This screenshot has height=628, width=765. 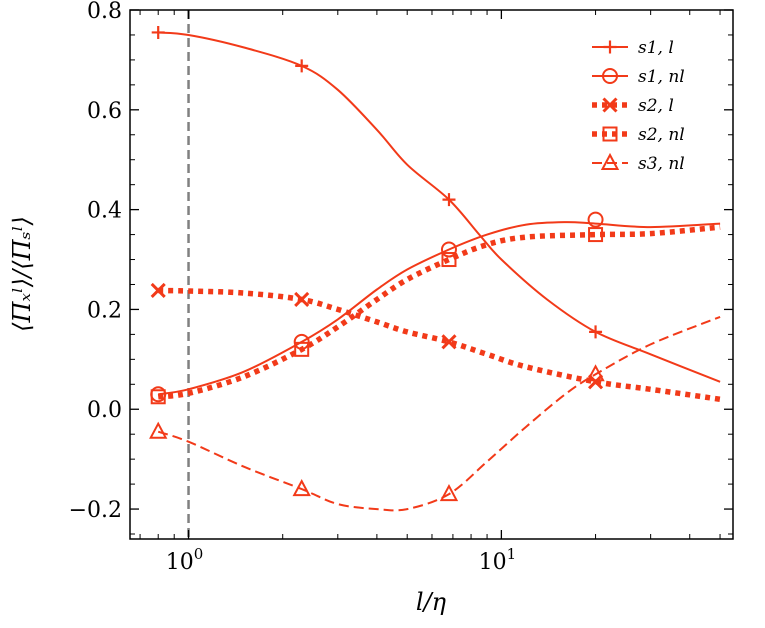 What do you see at coordinates (22, 274) in the screenshot?
I see `y-axis-label: ⟨Πₓˡ⟩/⟨Πₛˡ⟩` at bounding box center [22, 274].